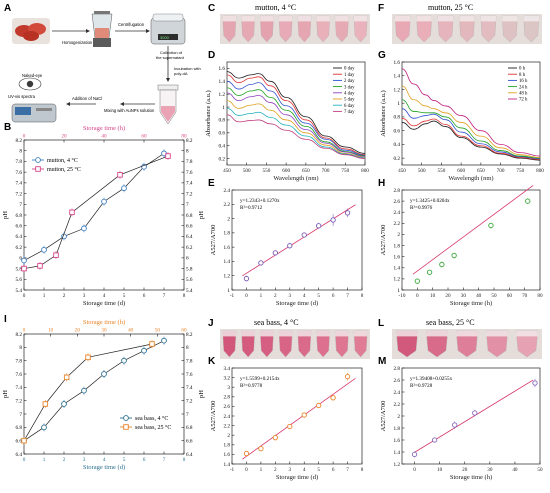 The image size is (550, 493). I want to click on x-tick-label: 80, so click(540, 296).